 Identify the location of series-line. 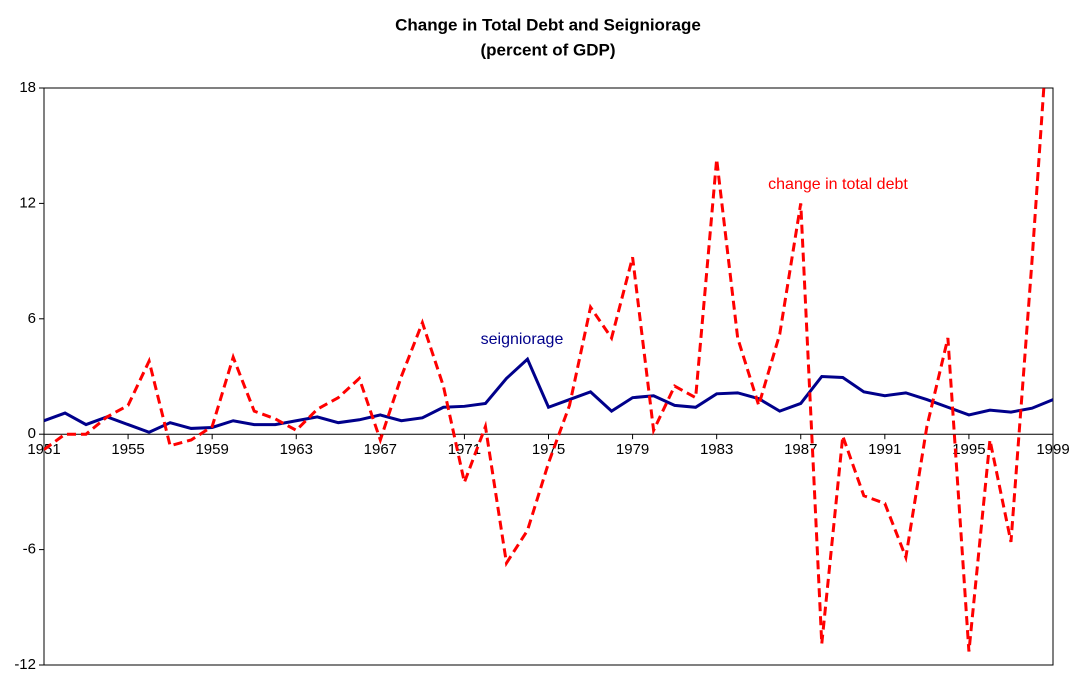
(548, 395).